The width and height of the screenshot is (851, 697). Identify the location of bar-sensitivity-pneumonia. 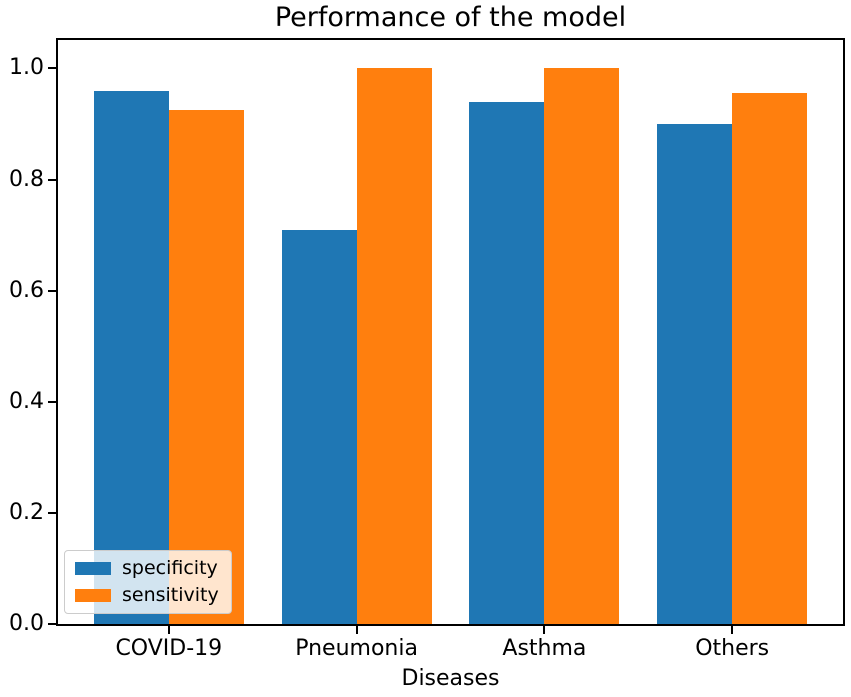
(394, 346).